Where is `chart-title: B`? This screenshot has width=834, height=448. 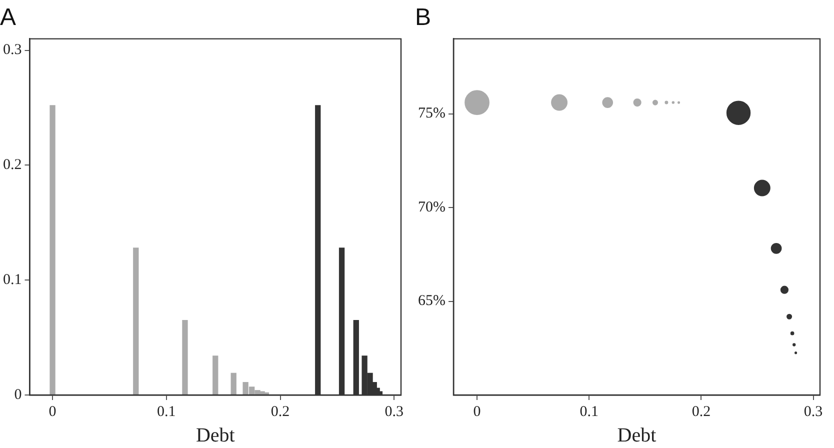 chart-title: B is located at coordinates (423, 18).